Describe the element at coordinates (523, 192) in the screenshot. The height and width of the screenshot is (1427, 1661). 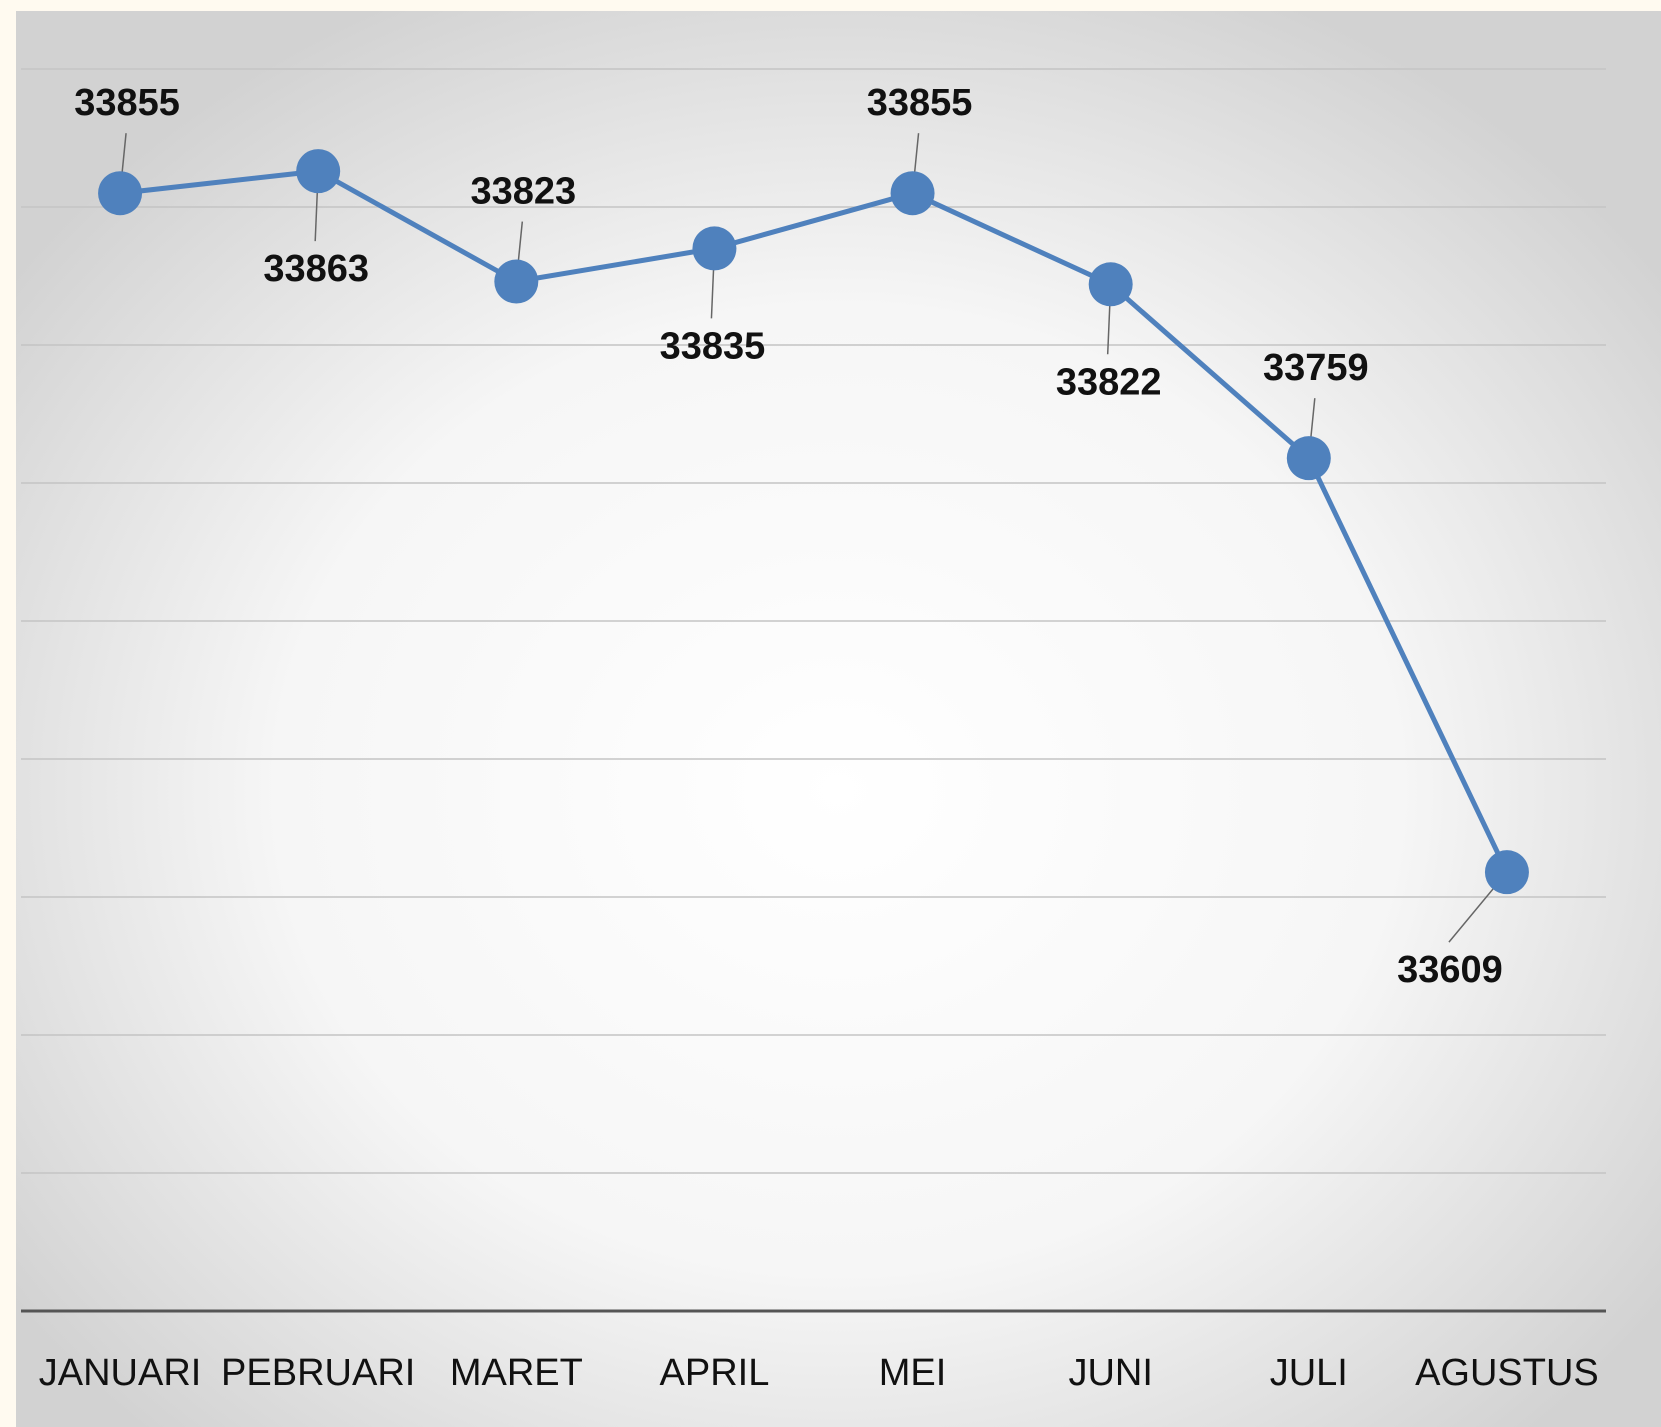
I see `data-label: 33823` at that location.